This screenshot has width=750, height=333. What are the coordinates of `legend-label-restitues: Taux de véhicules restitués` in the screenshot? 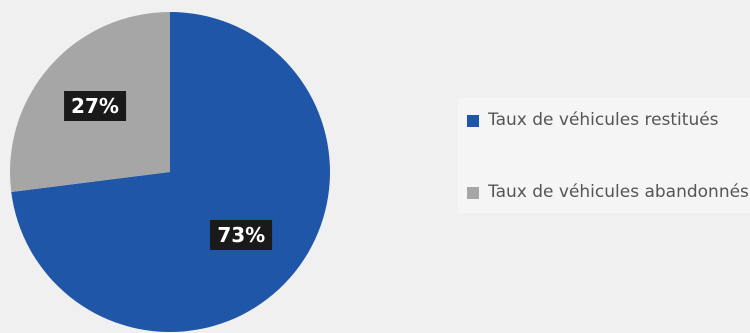 It's located at (603, 120).